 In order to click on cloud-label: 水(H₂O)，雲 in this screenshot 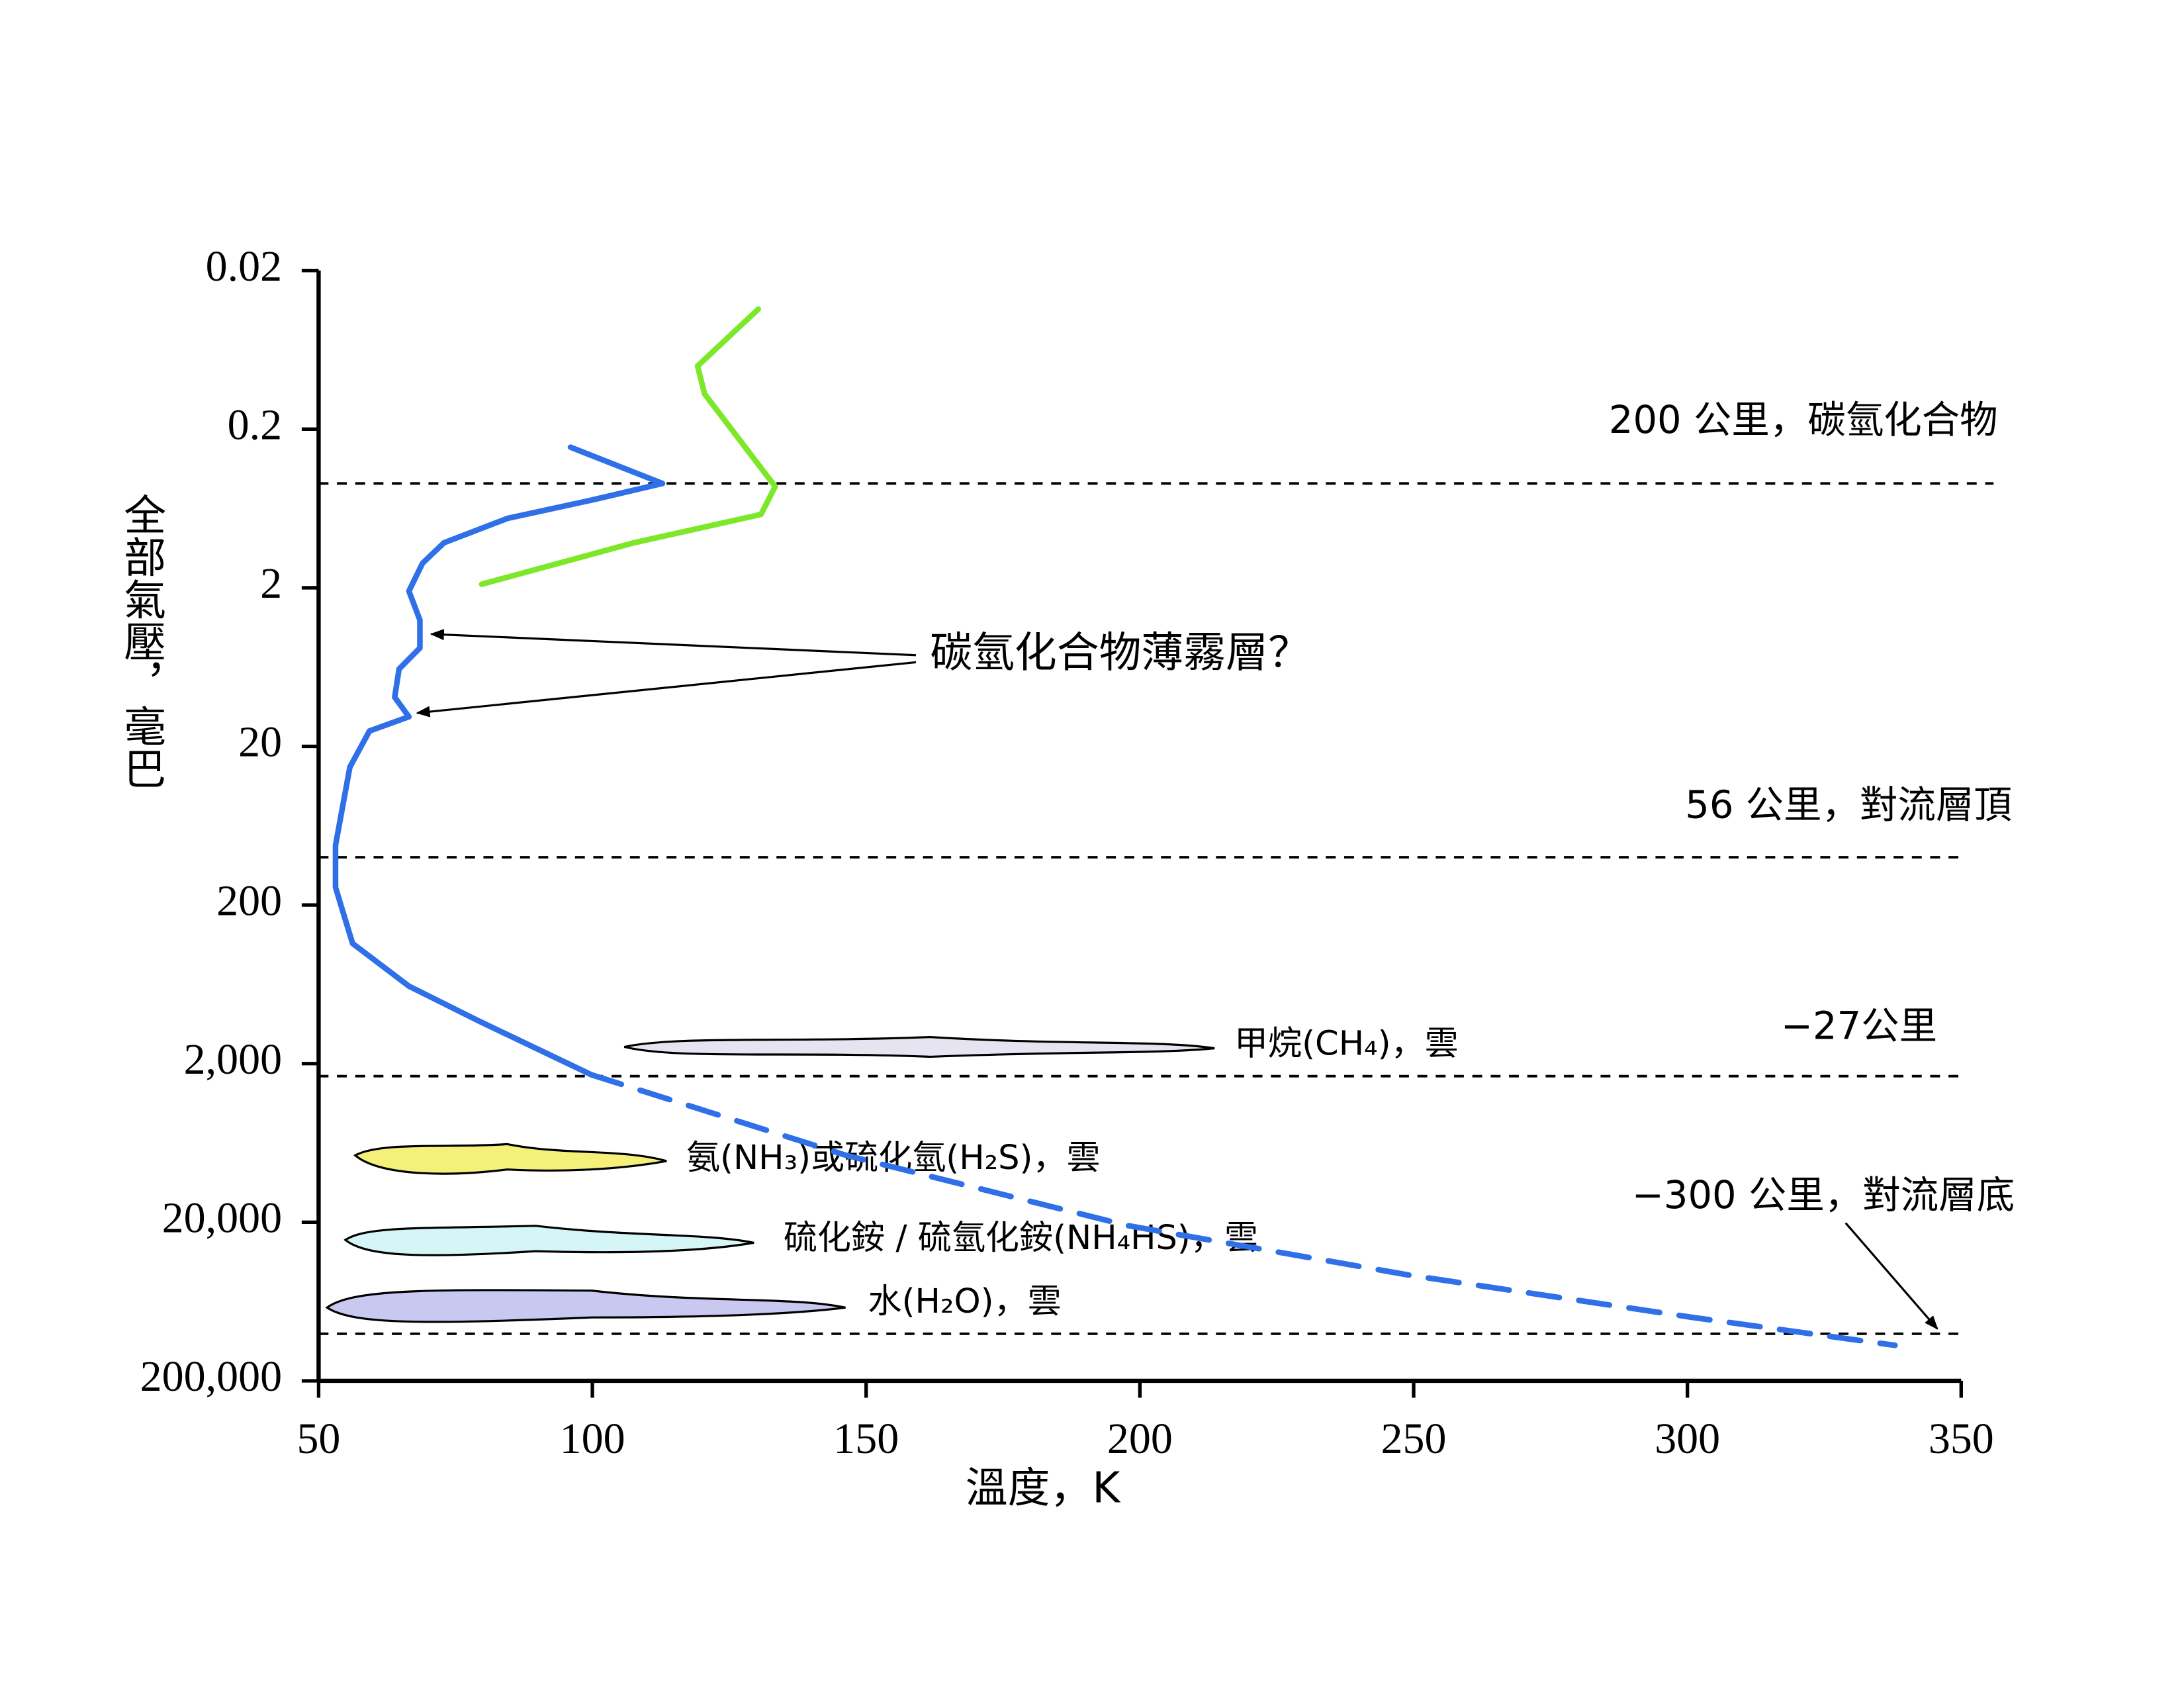, I will do `click(965, 1301)`.